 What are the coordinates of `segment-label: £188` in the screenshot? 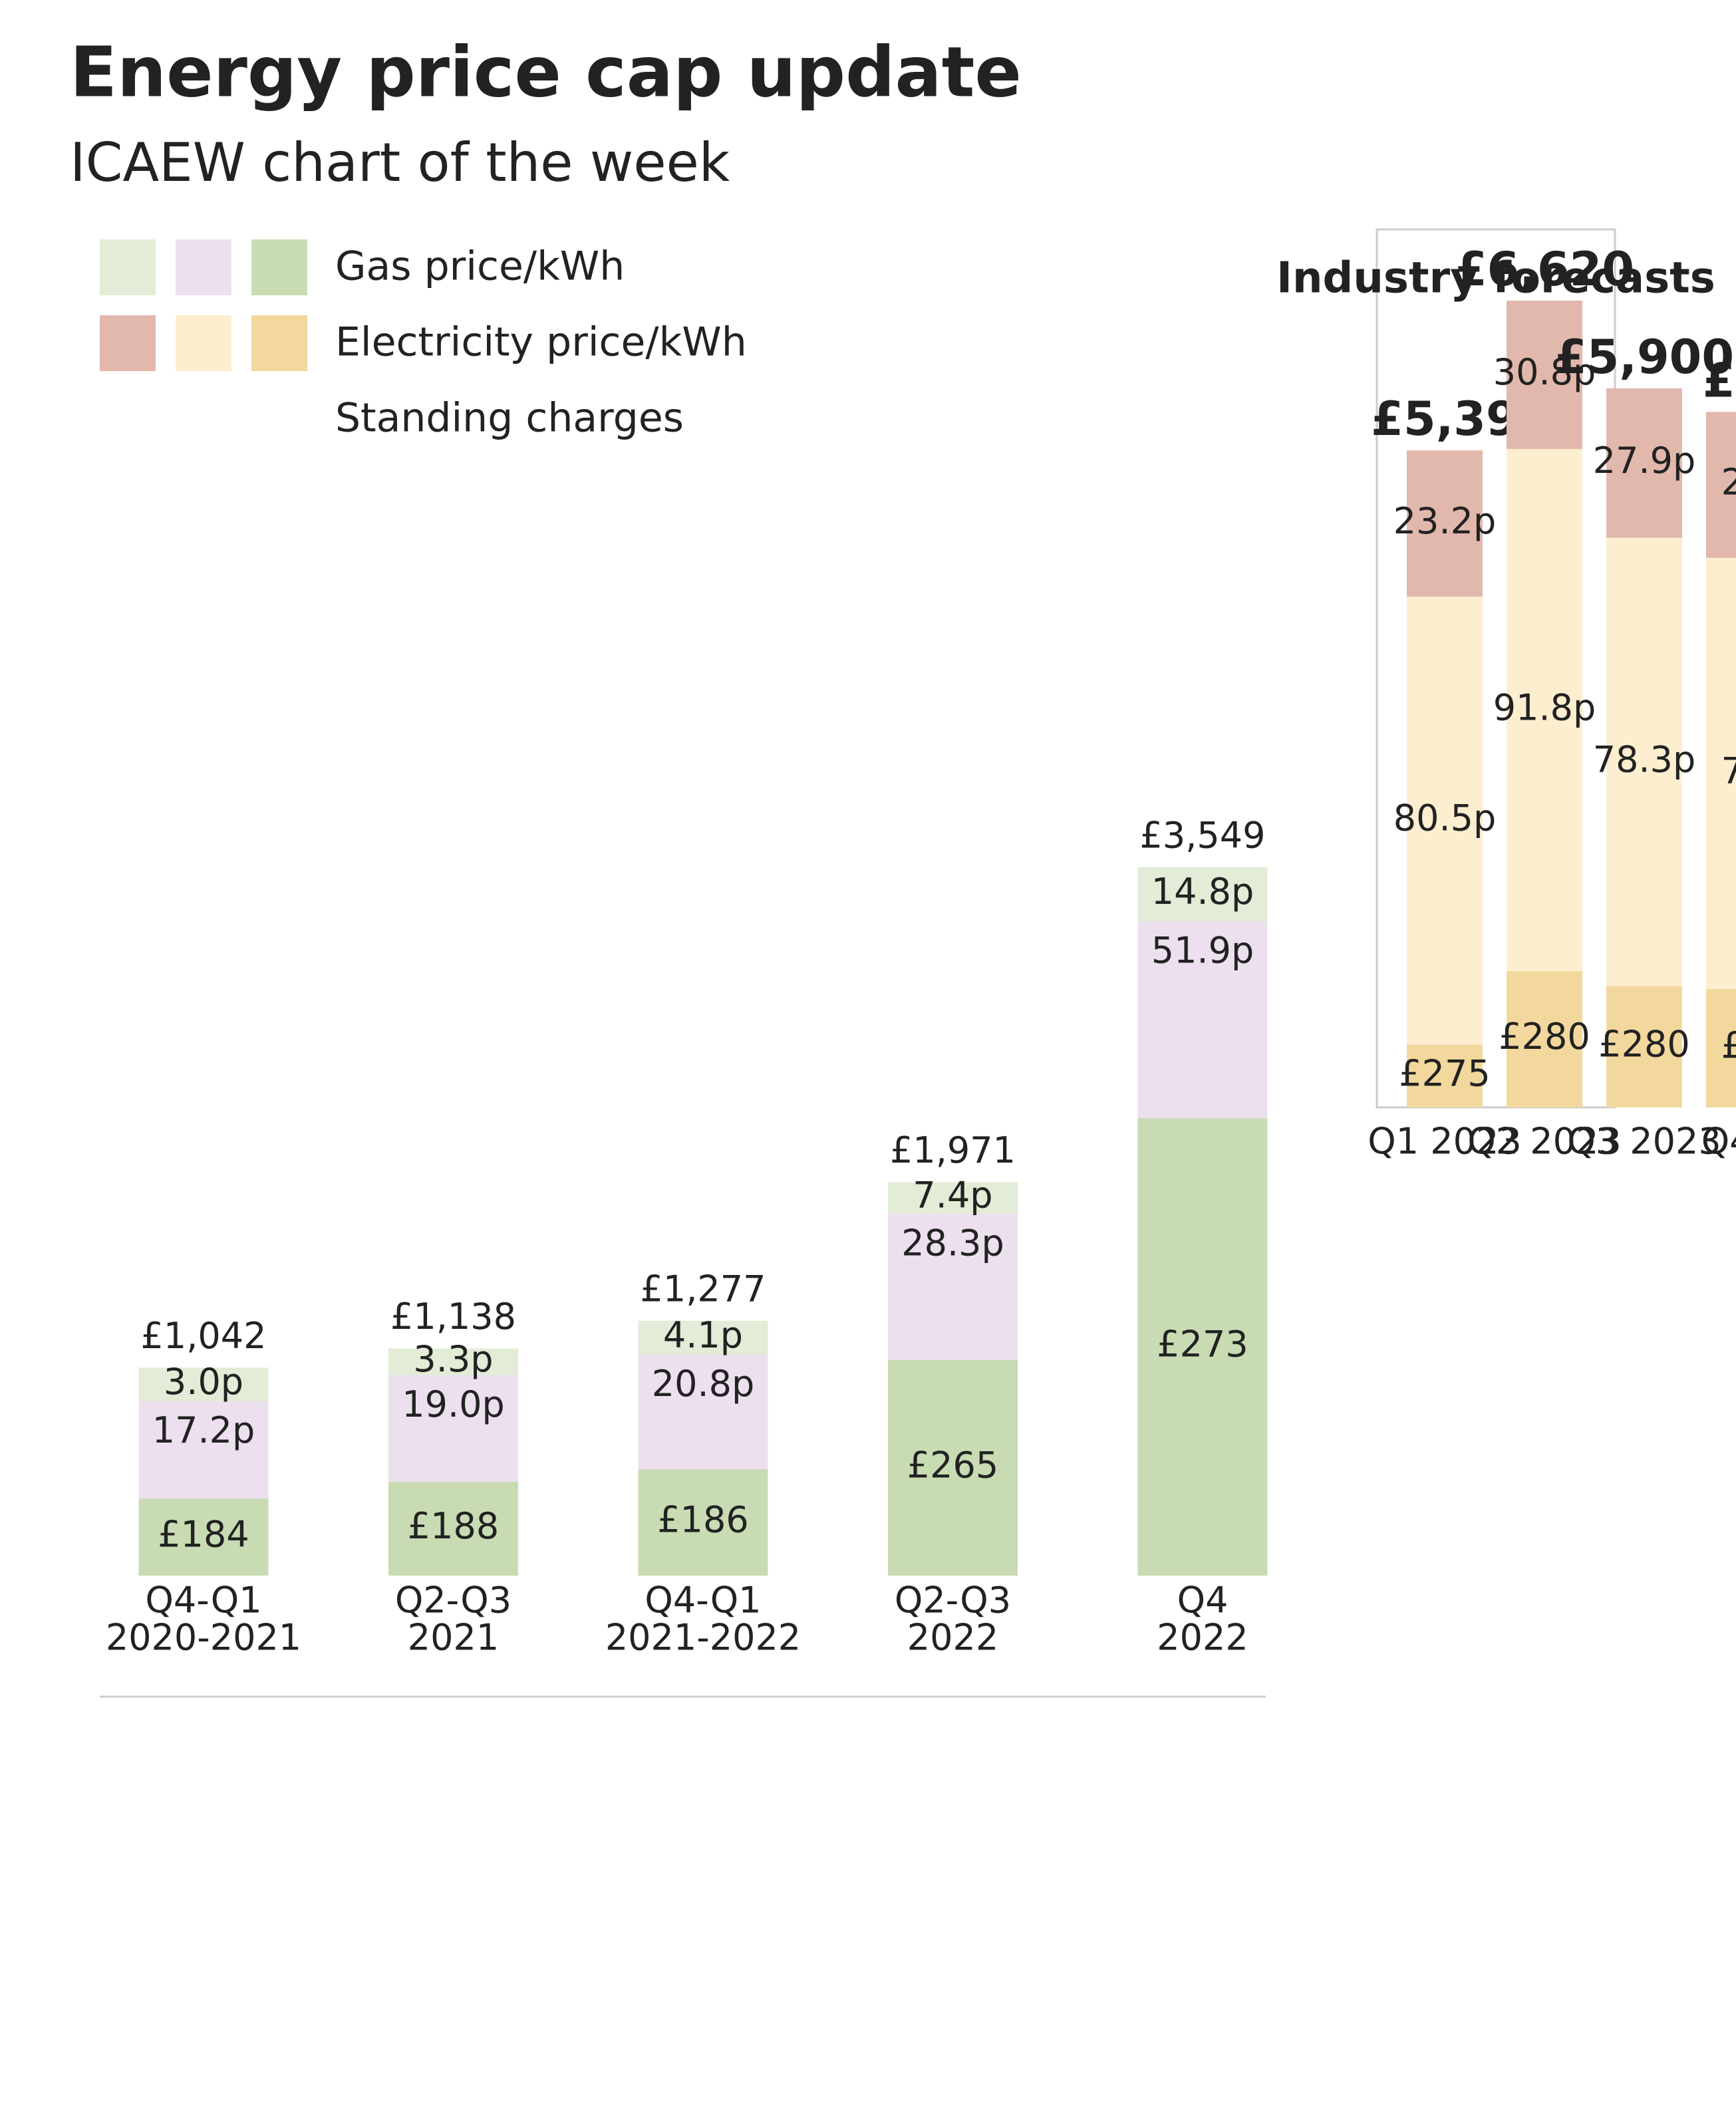 It's located at (453, 1526).